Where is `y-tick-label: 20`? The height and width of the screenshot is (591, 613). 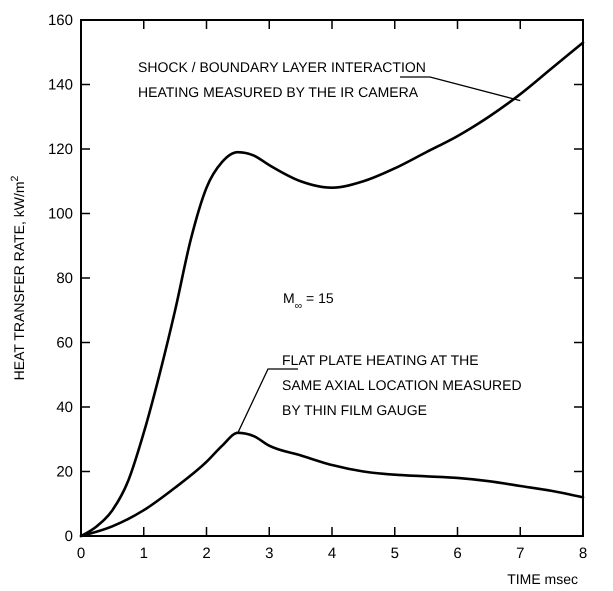 y-tick-label: 20 is located at coordinates (64, 472).